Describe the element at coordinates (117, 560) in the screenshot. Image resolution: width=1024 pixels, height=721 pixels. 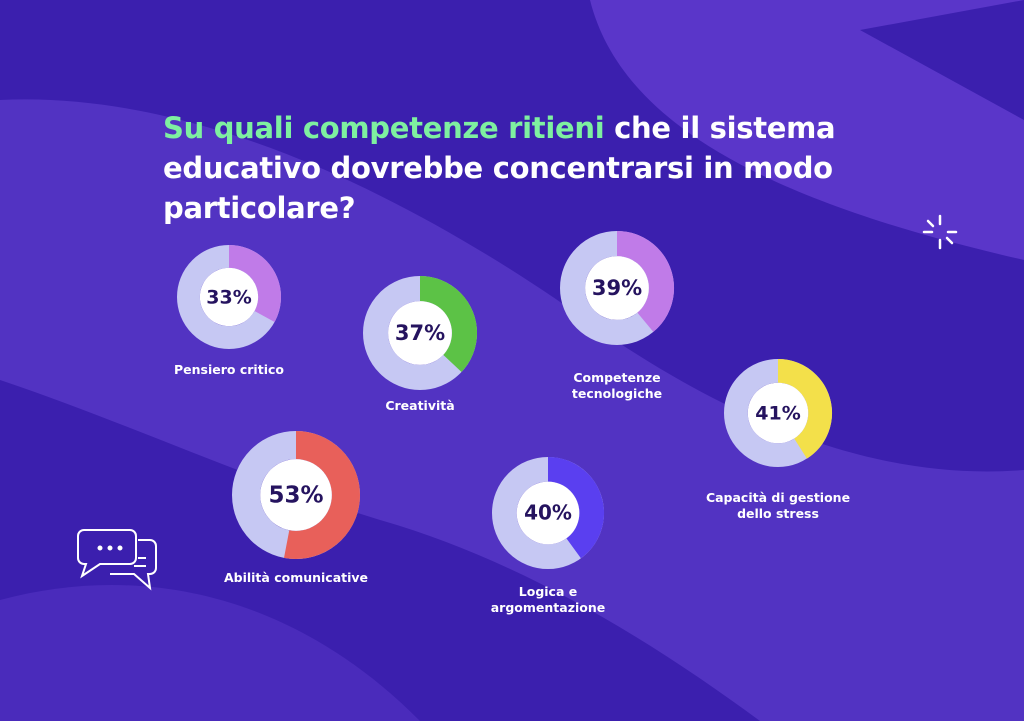
I see `chat-icon` at that location.